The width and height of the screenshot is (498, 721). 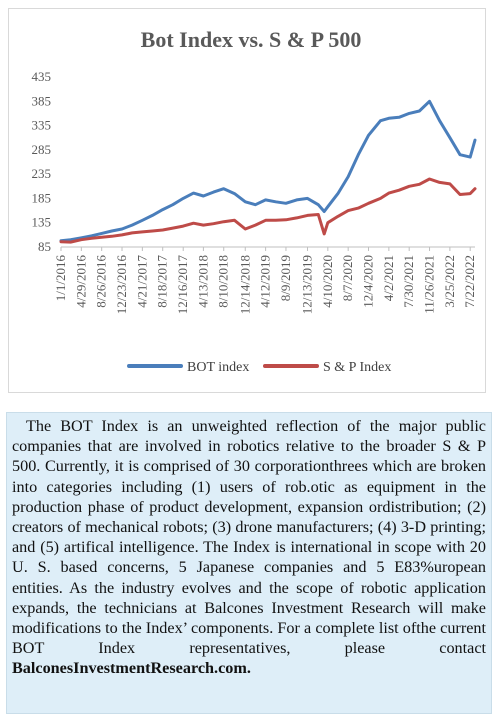 I want to click on x-tick-label: 4/21/2017, so click(x=141, y=281).